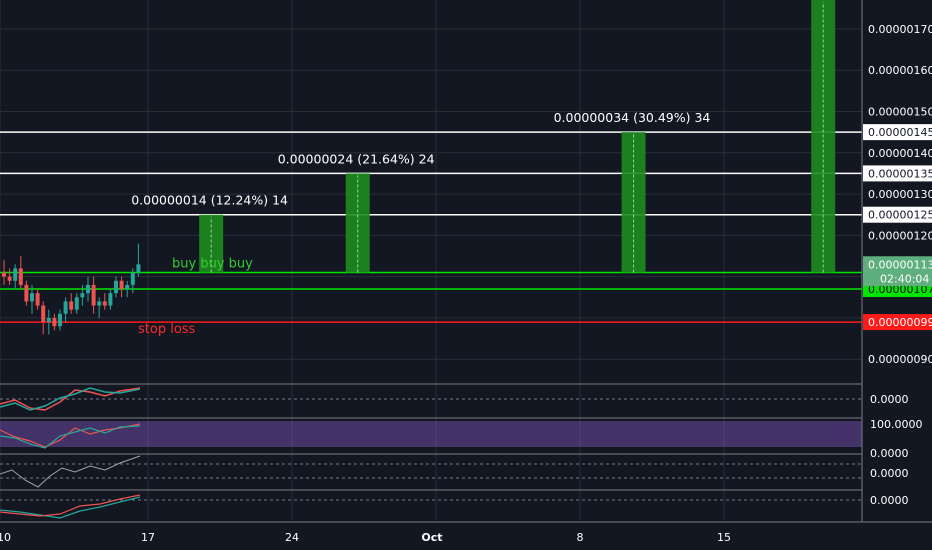 Image resolution: width=932 pixels, height=550 pixels. What do you see at coordinates (900, 153) in the screenshot?
I see `price-tick-label: 0.00000140` at bounding box center [900, 153].